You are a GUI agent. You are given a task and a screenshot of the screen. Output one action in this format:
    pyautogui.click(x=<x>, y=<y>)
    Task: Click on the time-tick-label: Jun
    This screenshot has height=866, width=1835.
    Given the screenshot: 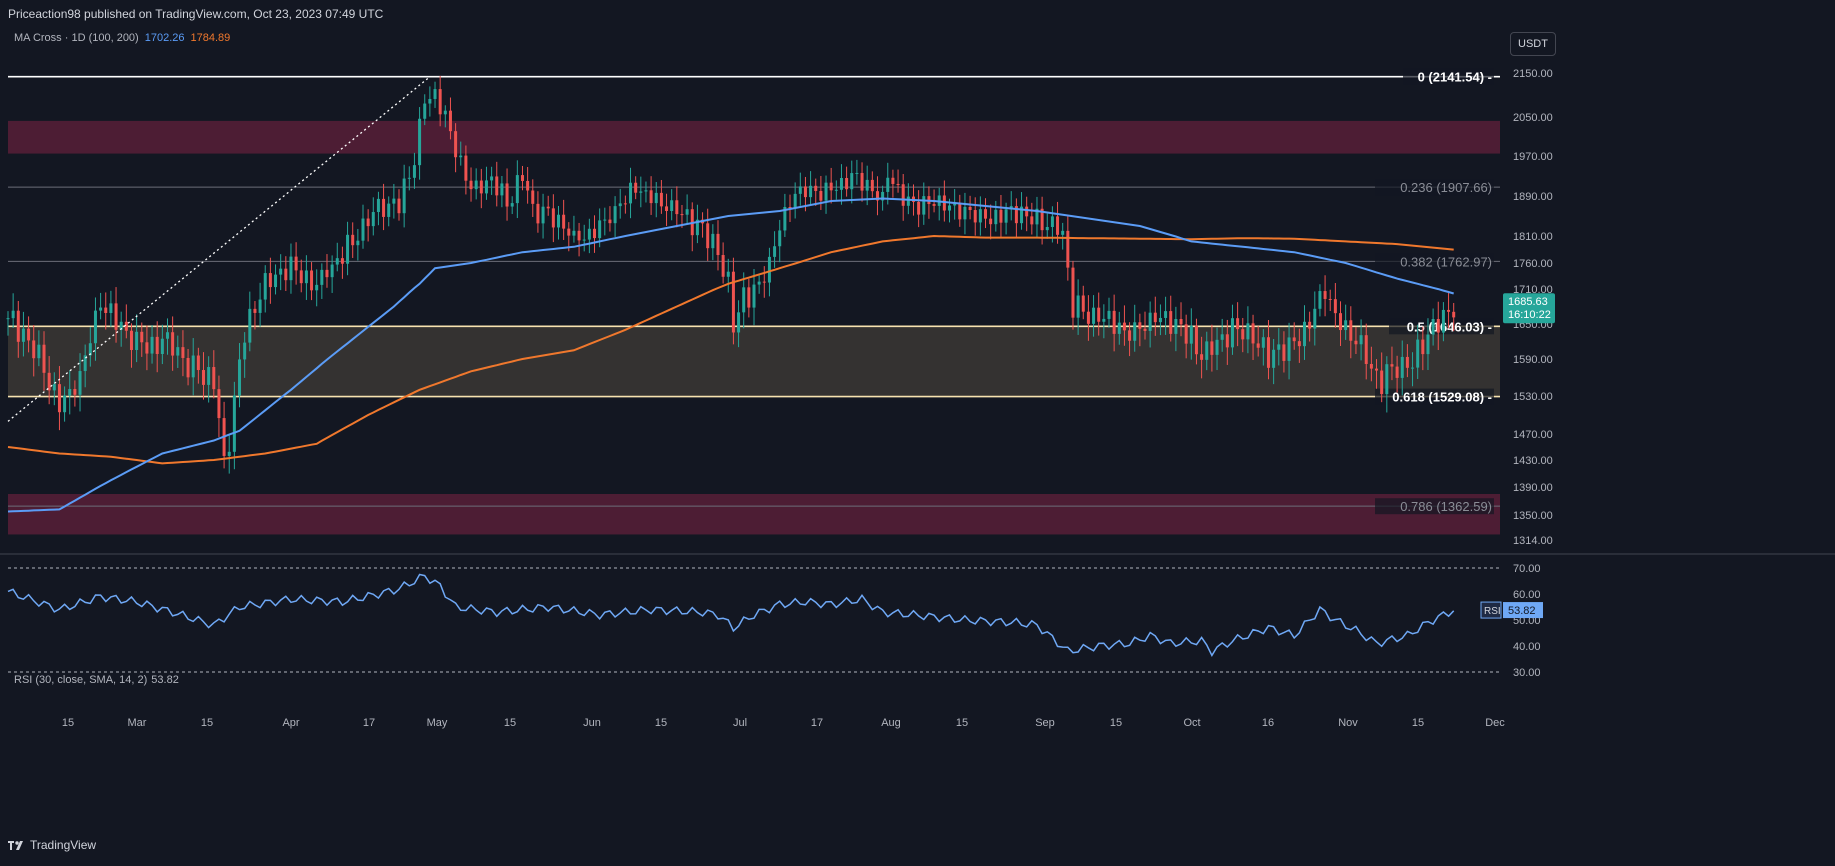 What is the action you would take?
    pyautogui.click(x=592, y=723)
    